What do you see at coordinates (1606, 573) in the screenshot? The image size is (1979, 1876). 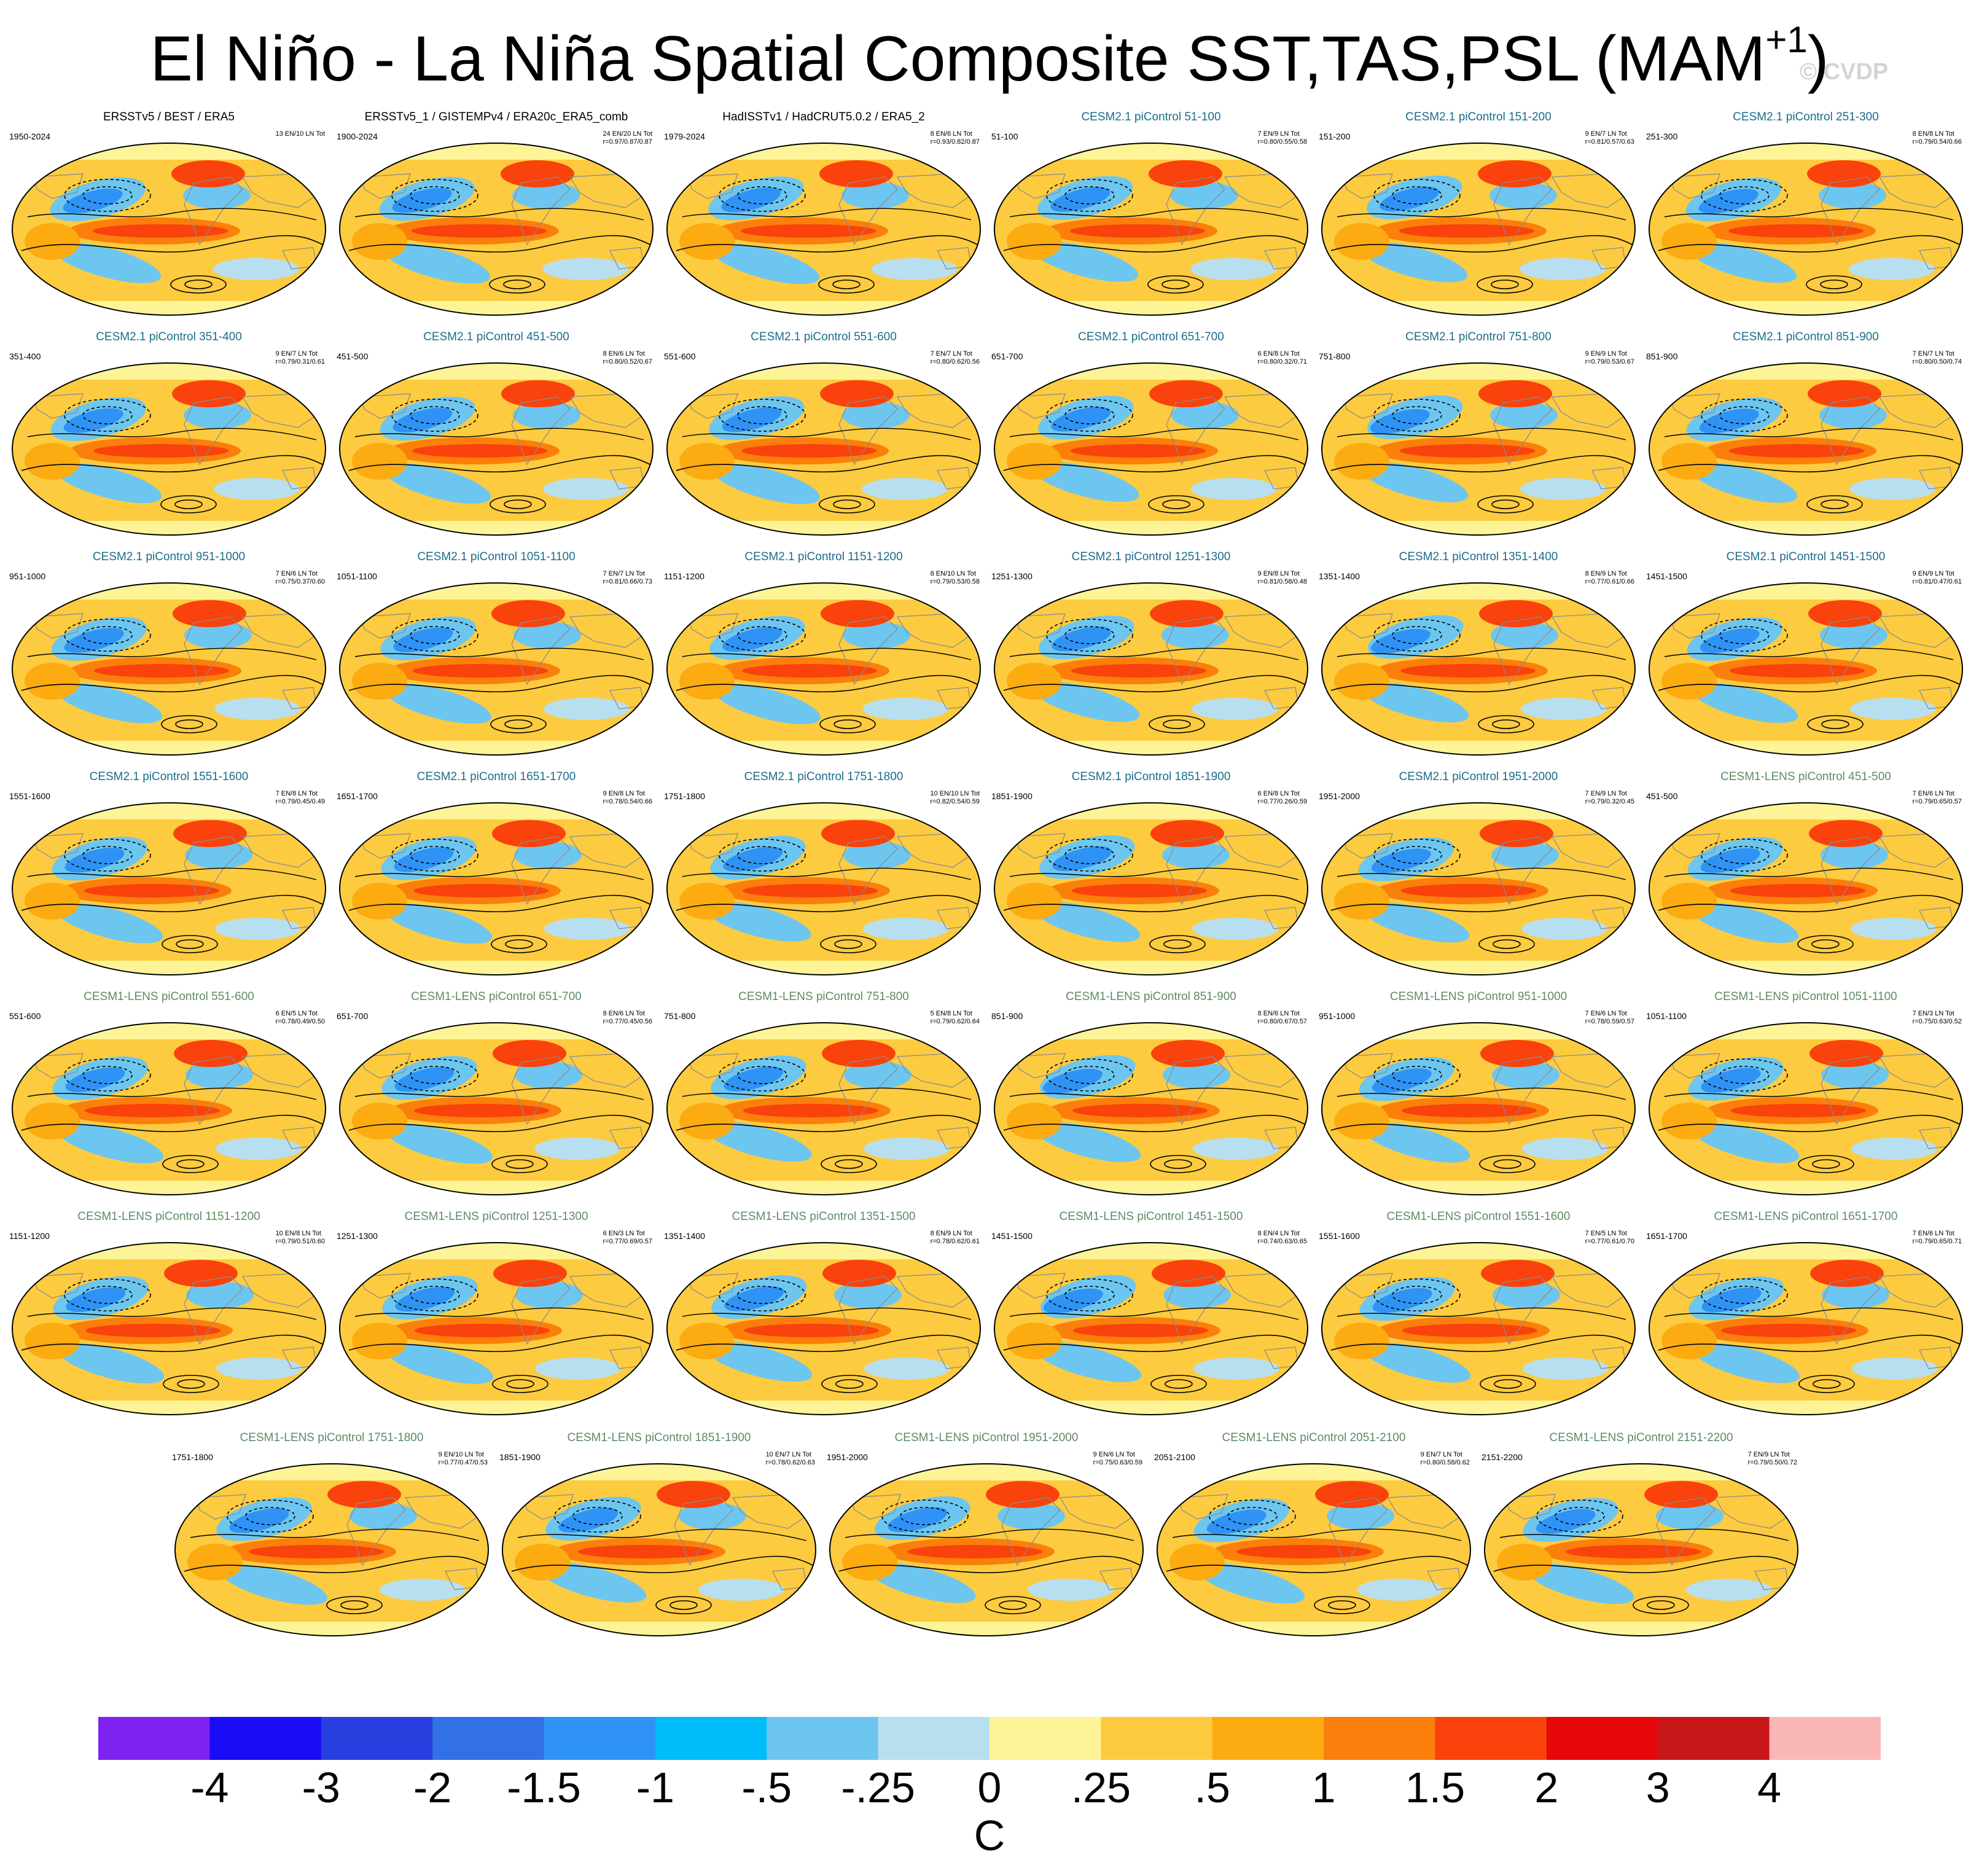 I see `panel-counts-text: 8 EN/9 LN Tot` at bounding box center [1606, 573].